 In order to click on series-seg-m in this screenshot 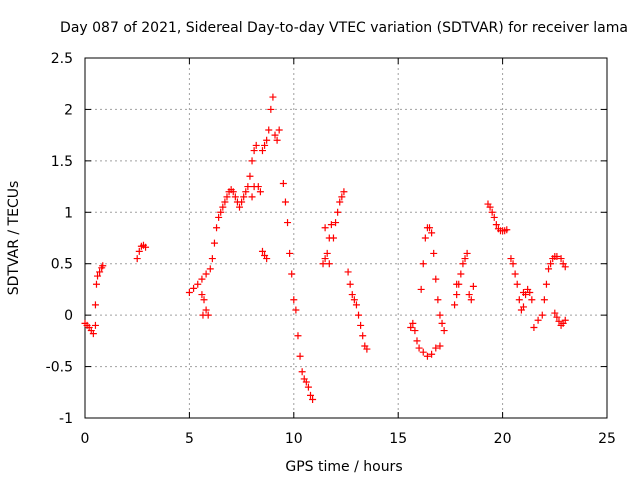, I will do `click(549, 292)`.